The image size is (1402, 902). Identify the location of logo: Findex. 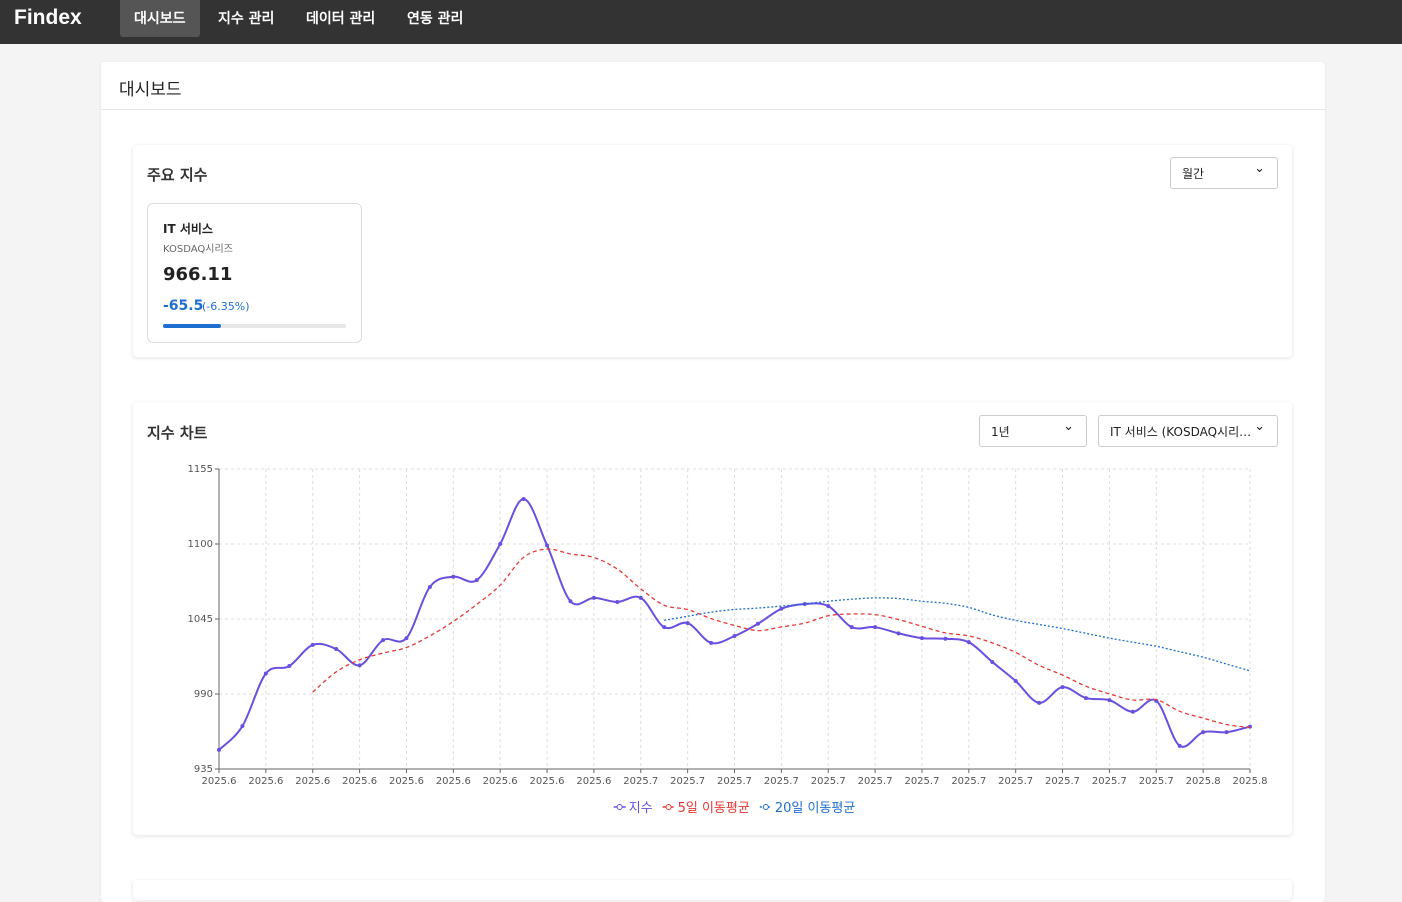
(48, 17).